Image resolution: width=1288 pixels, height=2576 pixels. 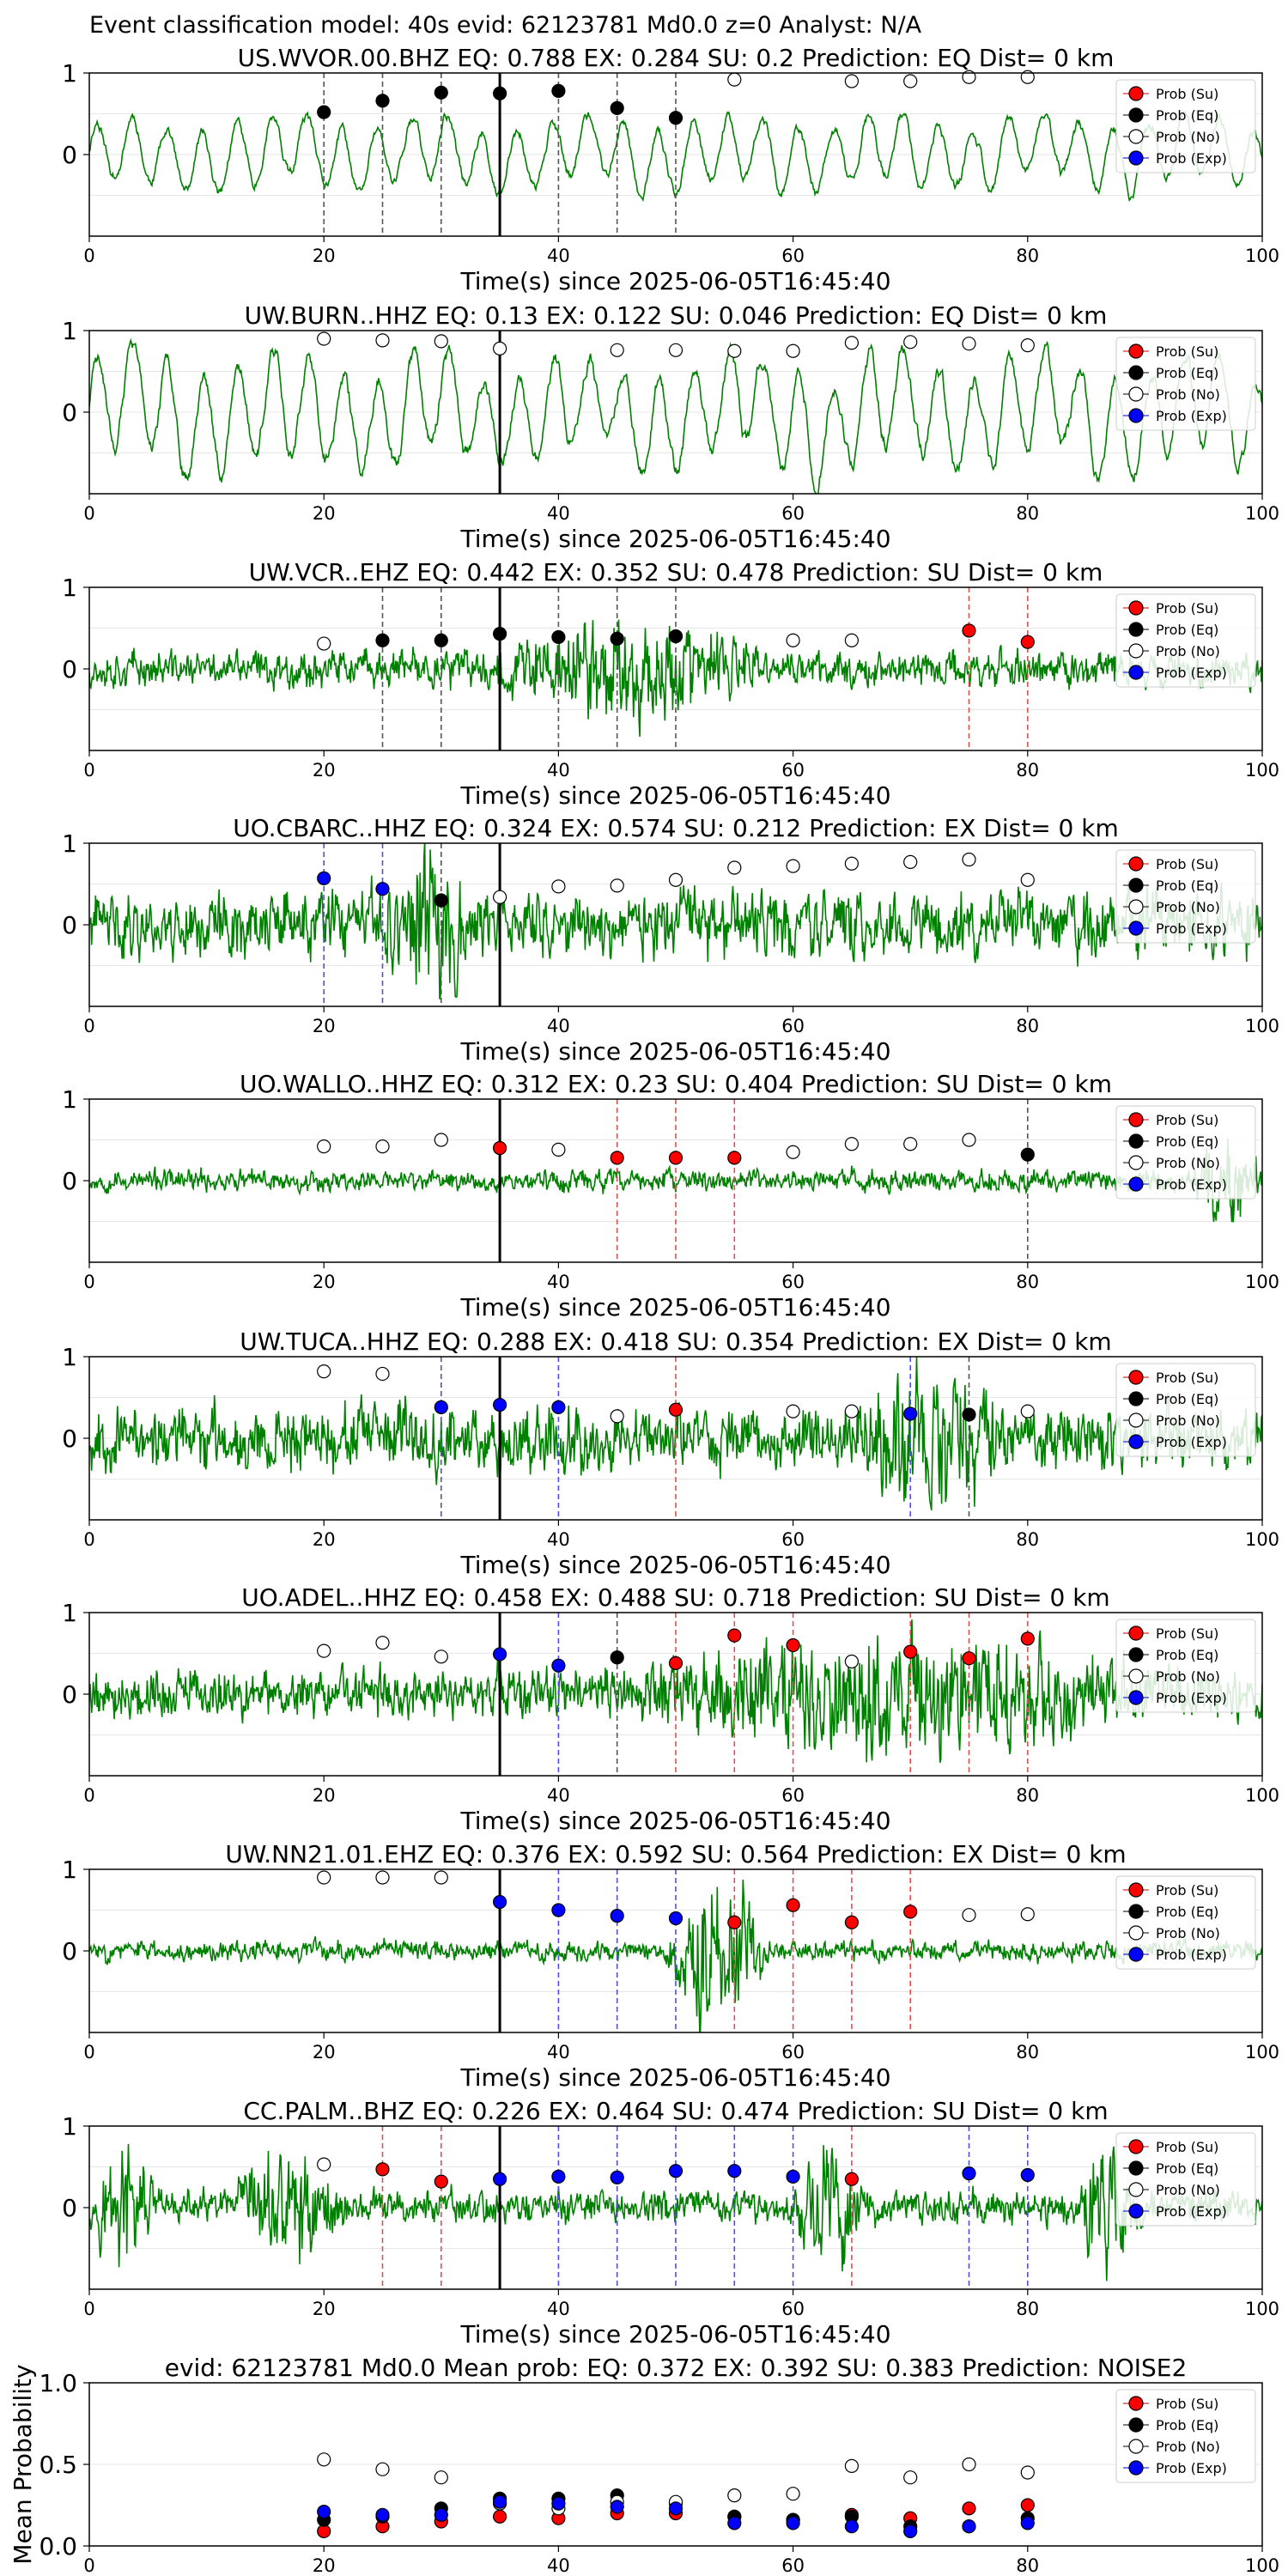 What do you see at coordinates (58, 2546) in the screenshot?
I see `y-tick-label: 0.0` at bounding box center [58, 2546].